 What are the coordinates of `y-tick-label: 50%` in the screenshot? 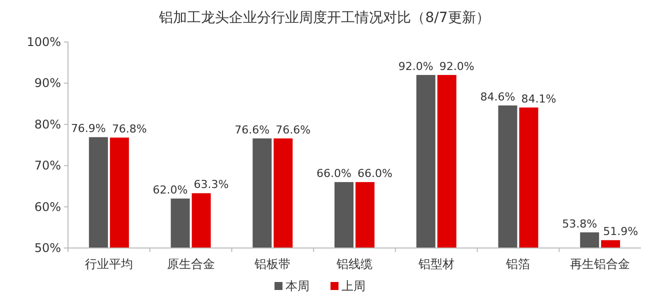 It's located at (47, 248).